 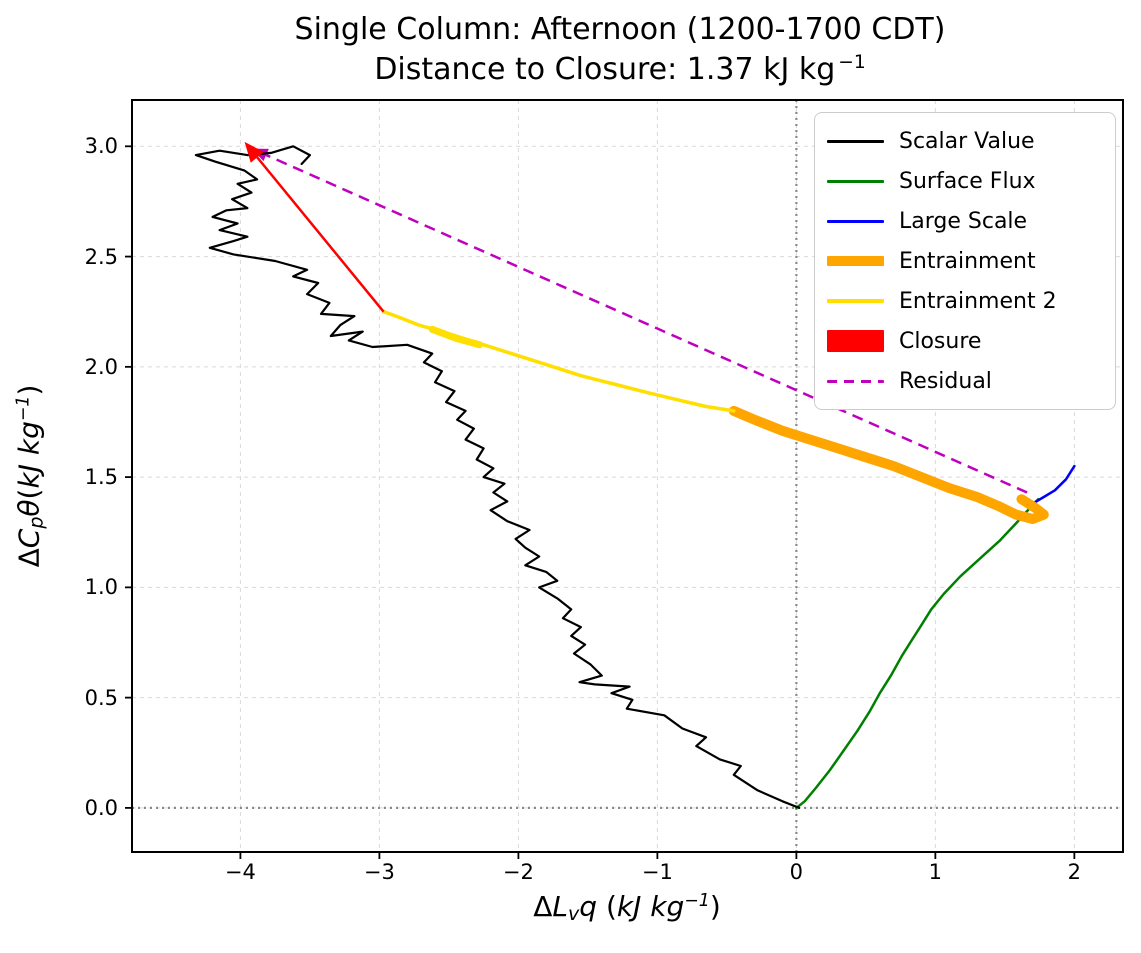 I want to click on x-tick-labels: −4 −3 −2 −1 0 1 2, so click(x=570, y=875).